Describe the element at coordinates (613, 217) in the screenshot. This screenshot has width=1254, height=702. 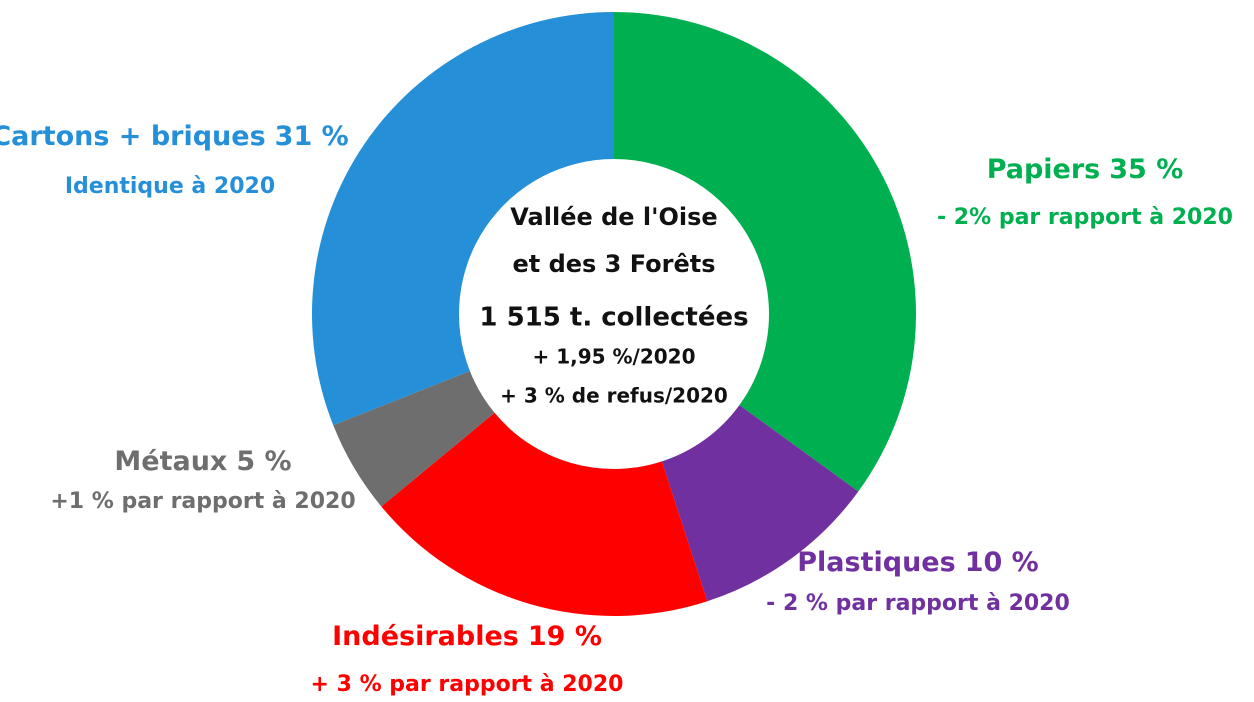
I see `center-text: Vallée de l'Oise` at that location.